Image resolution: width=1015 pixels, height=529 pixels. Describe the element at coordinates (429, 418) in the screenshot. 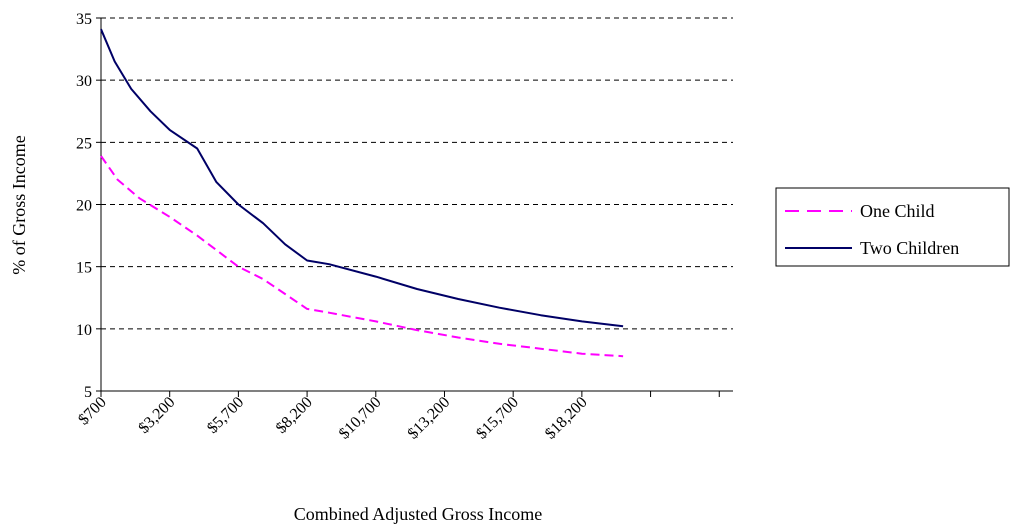

I see `x-tick-label: $13,200` at that location.